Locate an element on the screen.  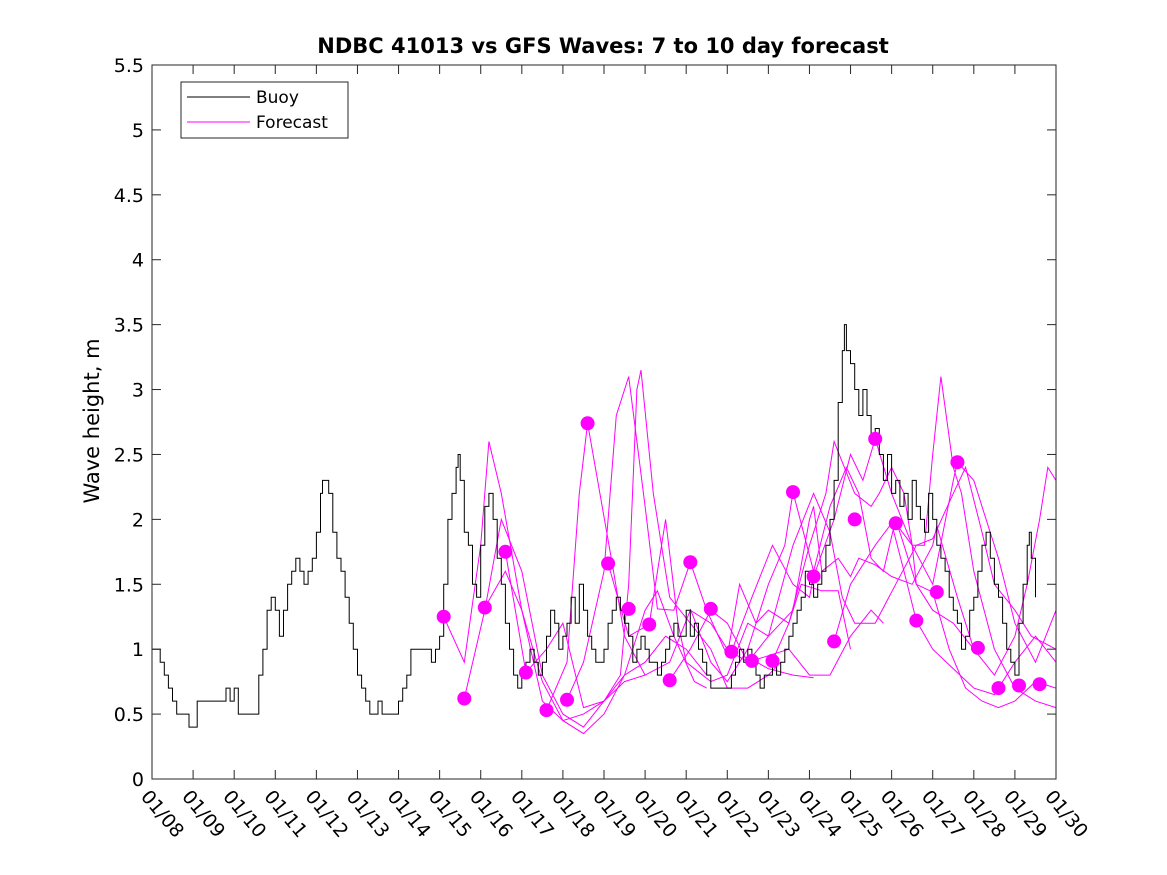
y-tick-label: 1.5 is located at coordinates (129, 585).